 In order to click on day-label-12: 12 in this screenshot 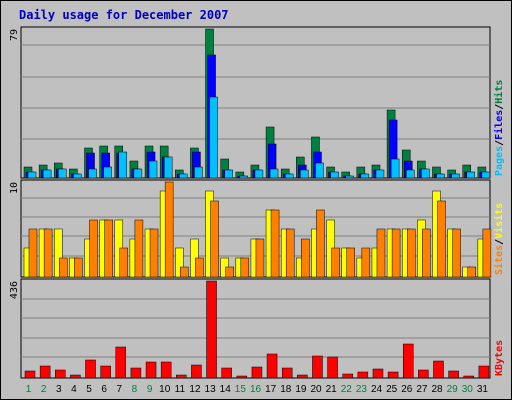, I will do `click(195, 389)`.